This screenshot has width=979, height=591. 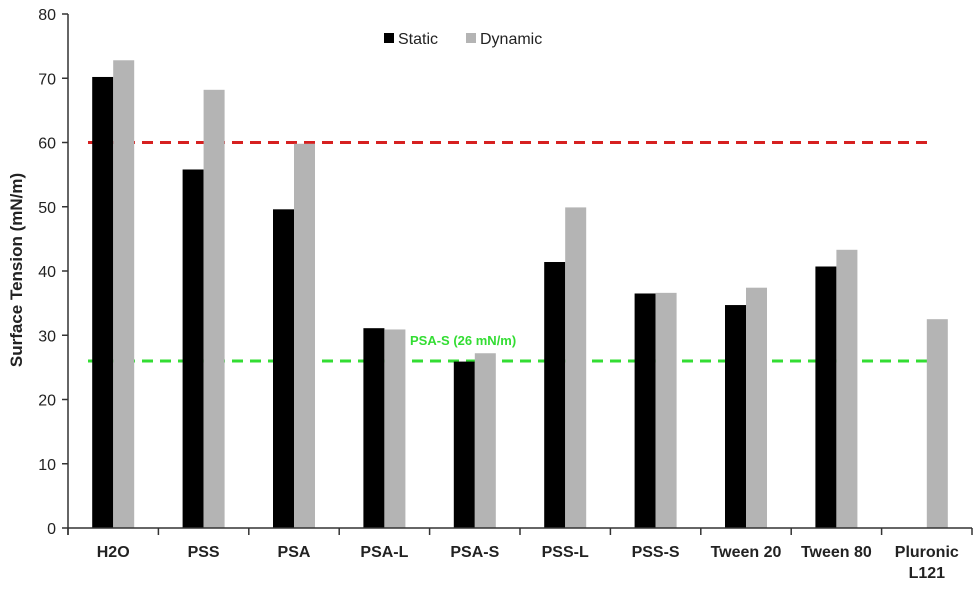 I want to click on y-tick-label: 60, so click(x=47, y=144).